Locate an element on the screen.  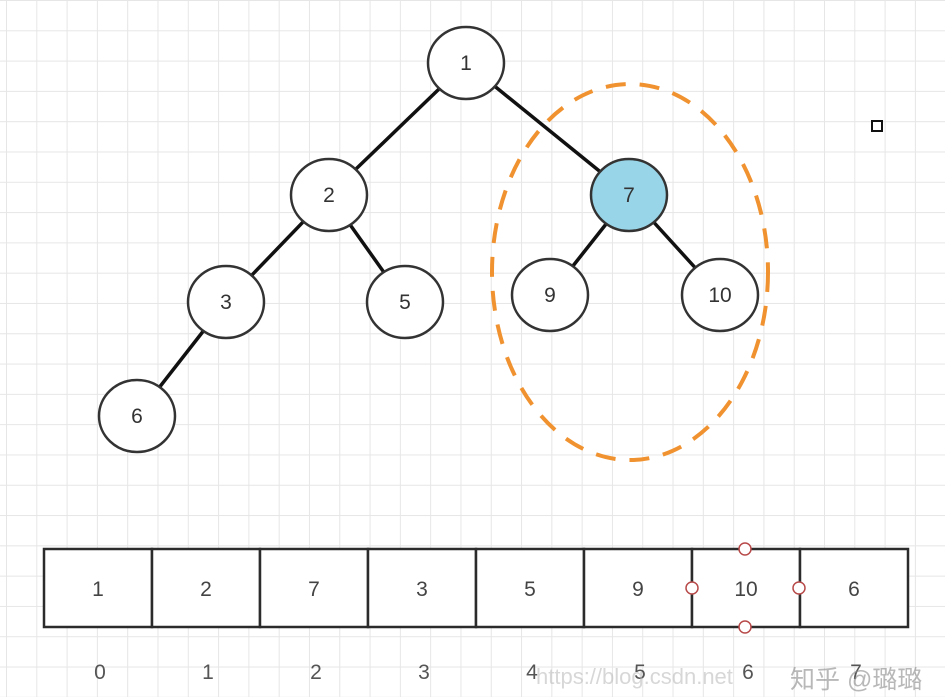
array-value-0: 1 is located at coordinates (98, 589).